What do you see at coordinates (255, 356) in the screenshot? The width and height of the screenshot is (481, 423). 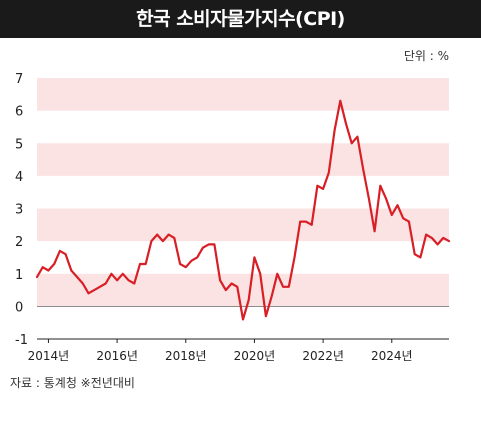 I see `x-tick-label: 2020년` at bounding box center [255, 356].